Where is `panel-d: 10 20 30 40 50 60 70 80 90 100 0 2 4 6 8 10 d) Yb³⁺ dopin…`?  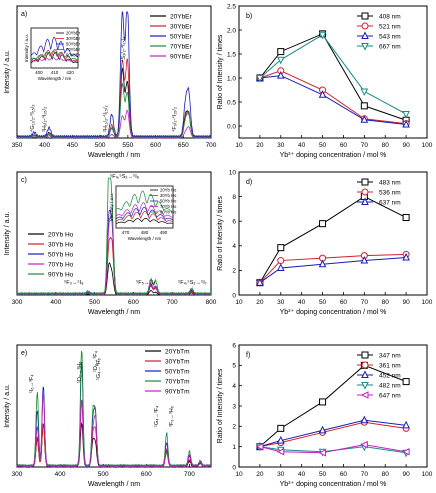 panel-d: 10 20 30 40 50 60 70 80 90 100 0 2 4 6 8 10 d) Yb³⁺ dopin… is located at coordinates (325, 242).